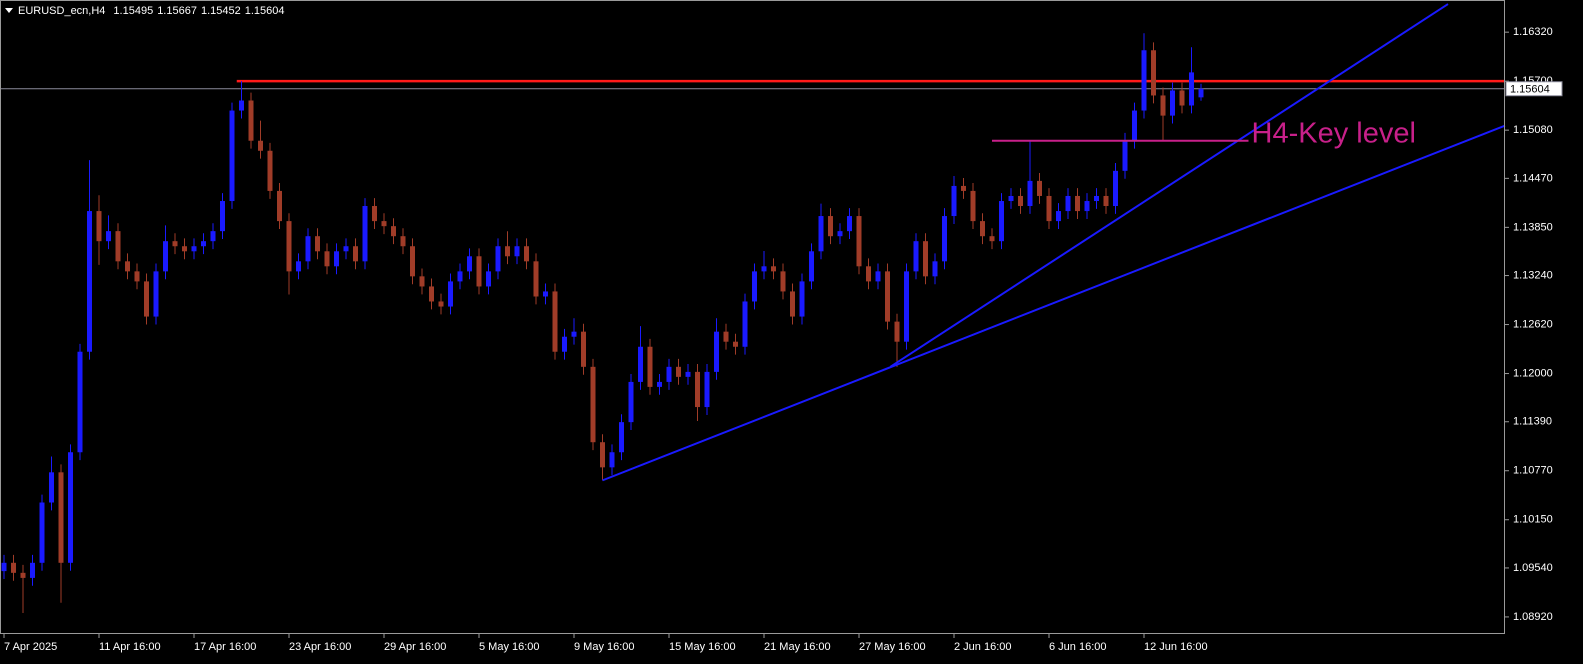 This screenshot has width=1583, height=664. Describe the element at coordinates (1533, 520) in the screenshot. I see `y-tick-label: 1.10150` at that location.